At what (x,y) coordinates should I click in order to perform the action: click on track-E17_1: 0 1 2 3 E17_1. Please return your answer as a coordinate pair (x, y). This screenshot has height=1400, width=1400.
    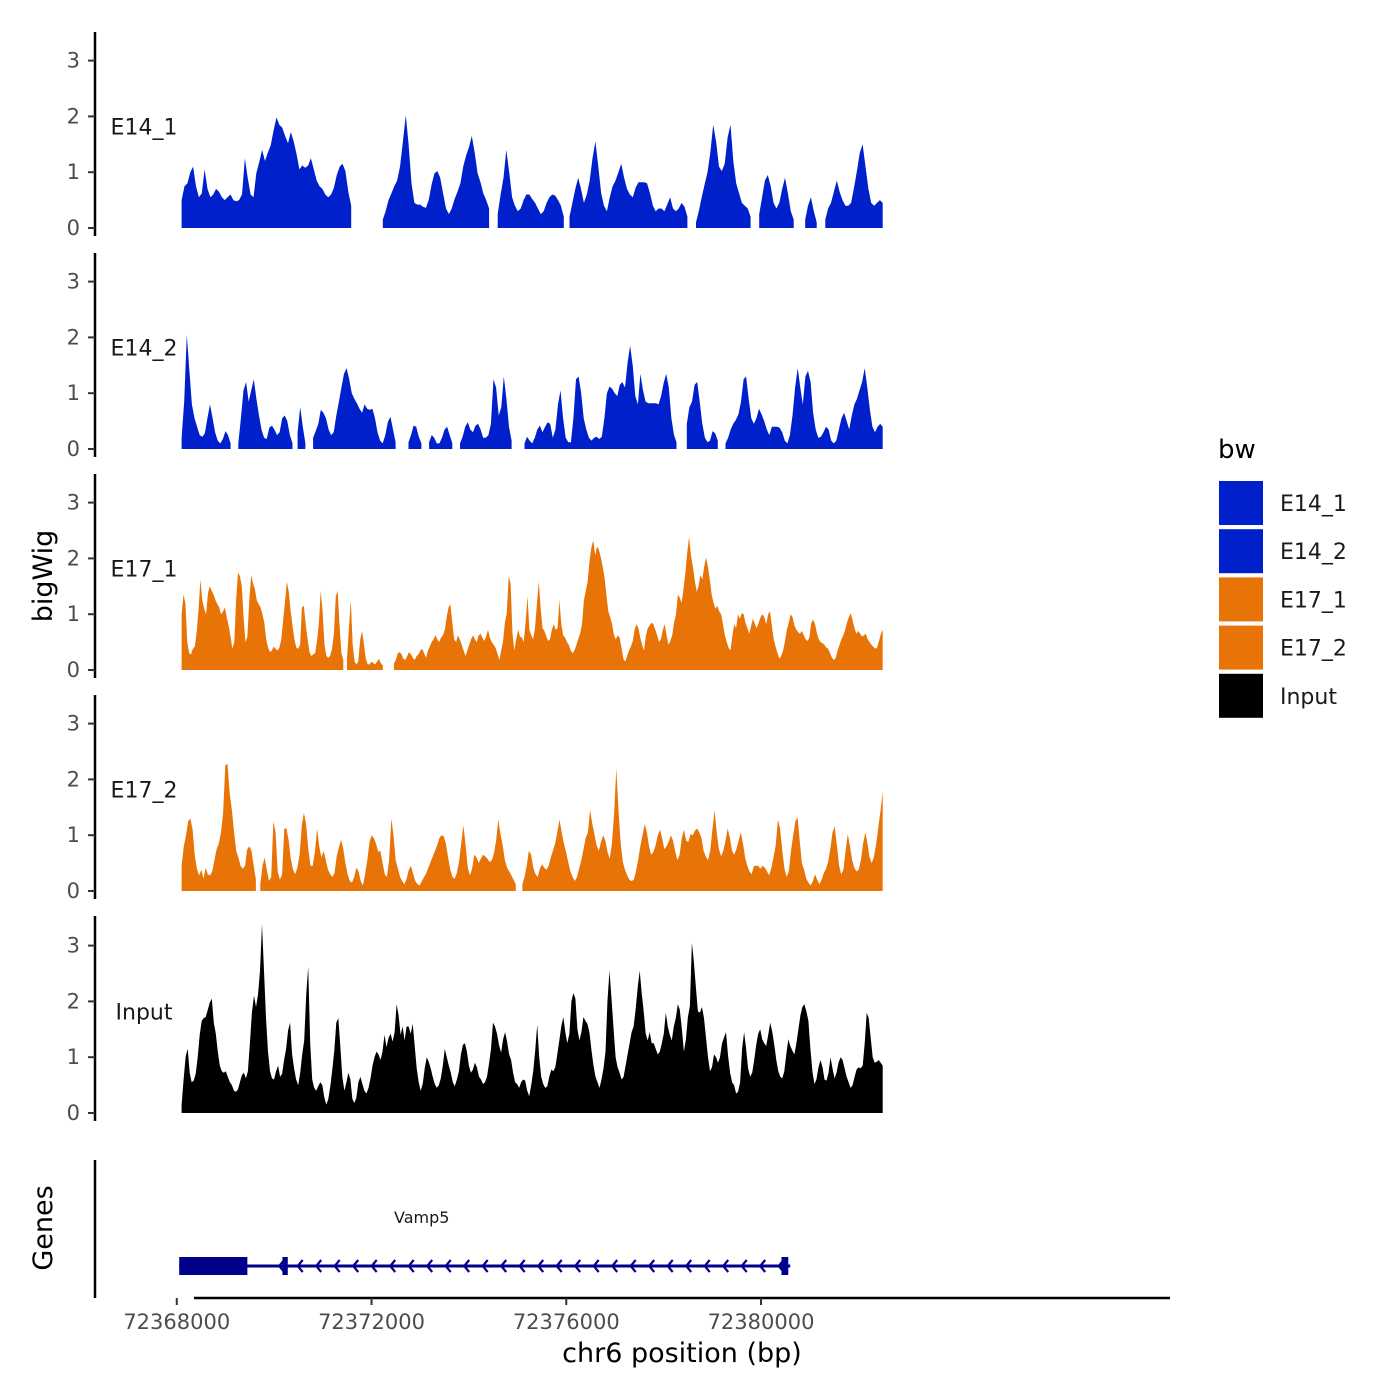
    Looking at the image, I should click on (475, 578).